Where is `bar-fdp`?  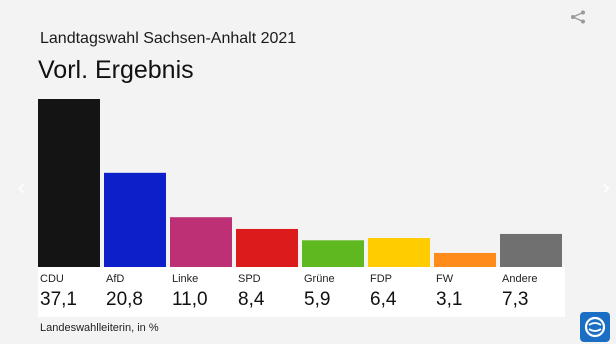 bar-fdp is located at coordinates (399, 252).